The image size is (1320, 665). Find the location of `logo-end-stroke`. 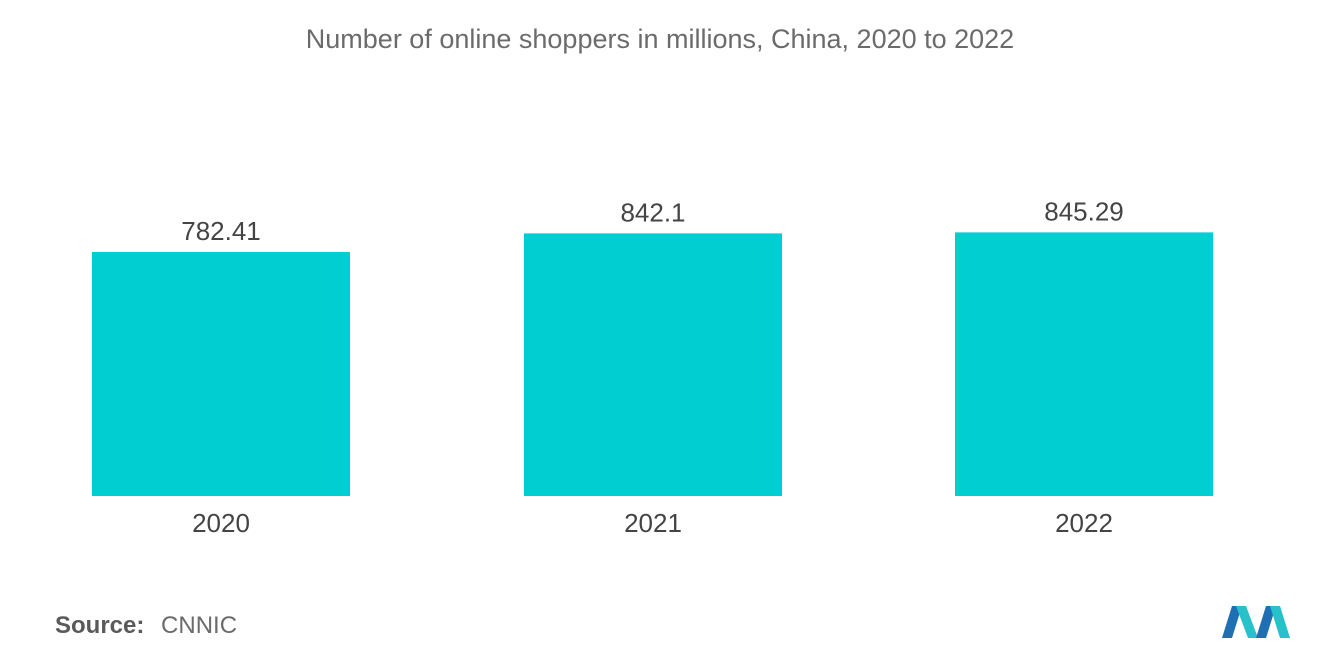

logo-end-stroke is located at coordinates (1280, 622).